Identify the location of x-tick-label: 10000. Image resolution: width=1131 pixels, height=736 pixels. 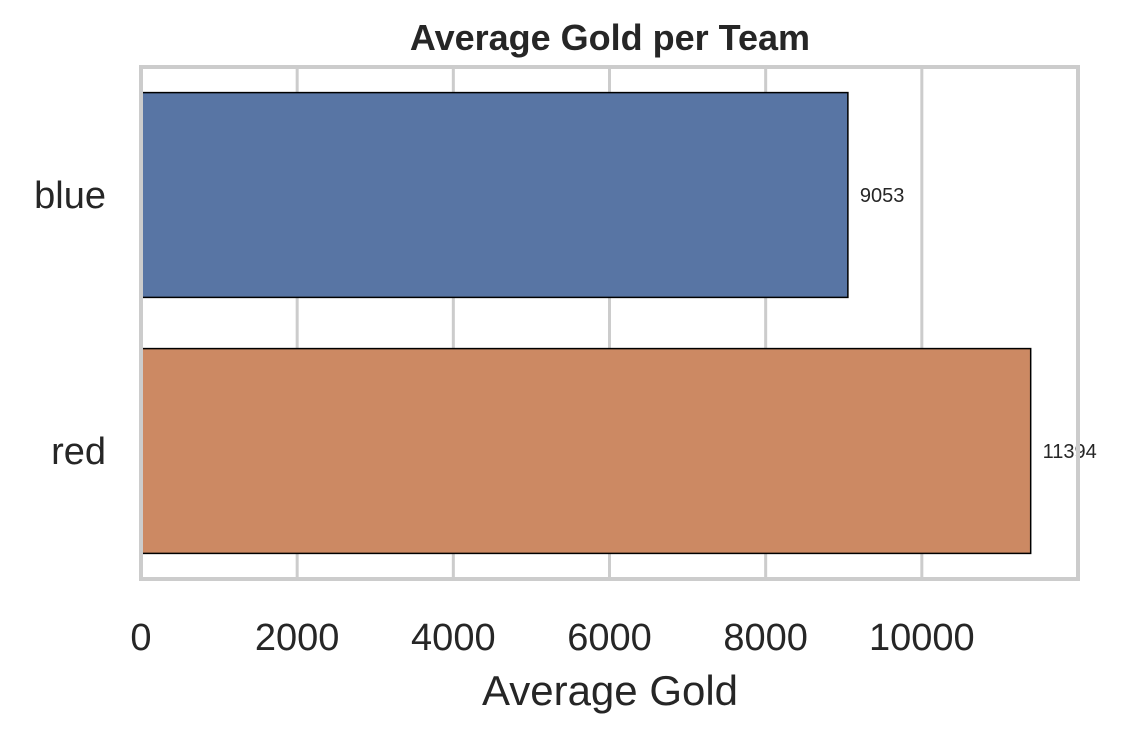
(922, 638).